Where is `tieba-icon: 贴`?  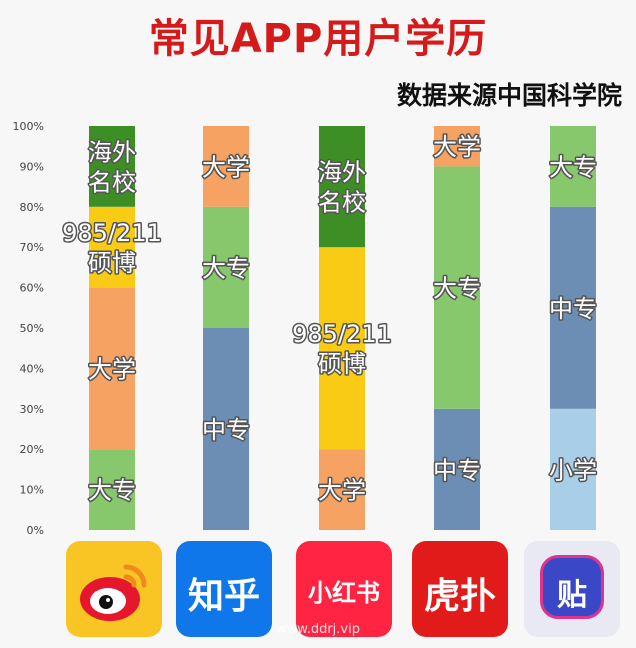
tieba-icon: 贴 is located at coordinates (572, 589).